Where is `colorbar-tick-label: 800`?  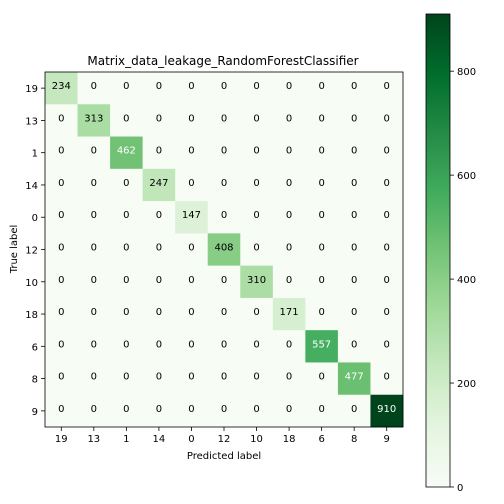 colorbar-tick-label: 800 is located at coordinates (466, 72).